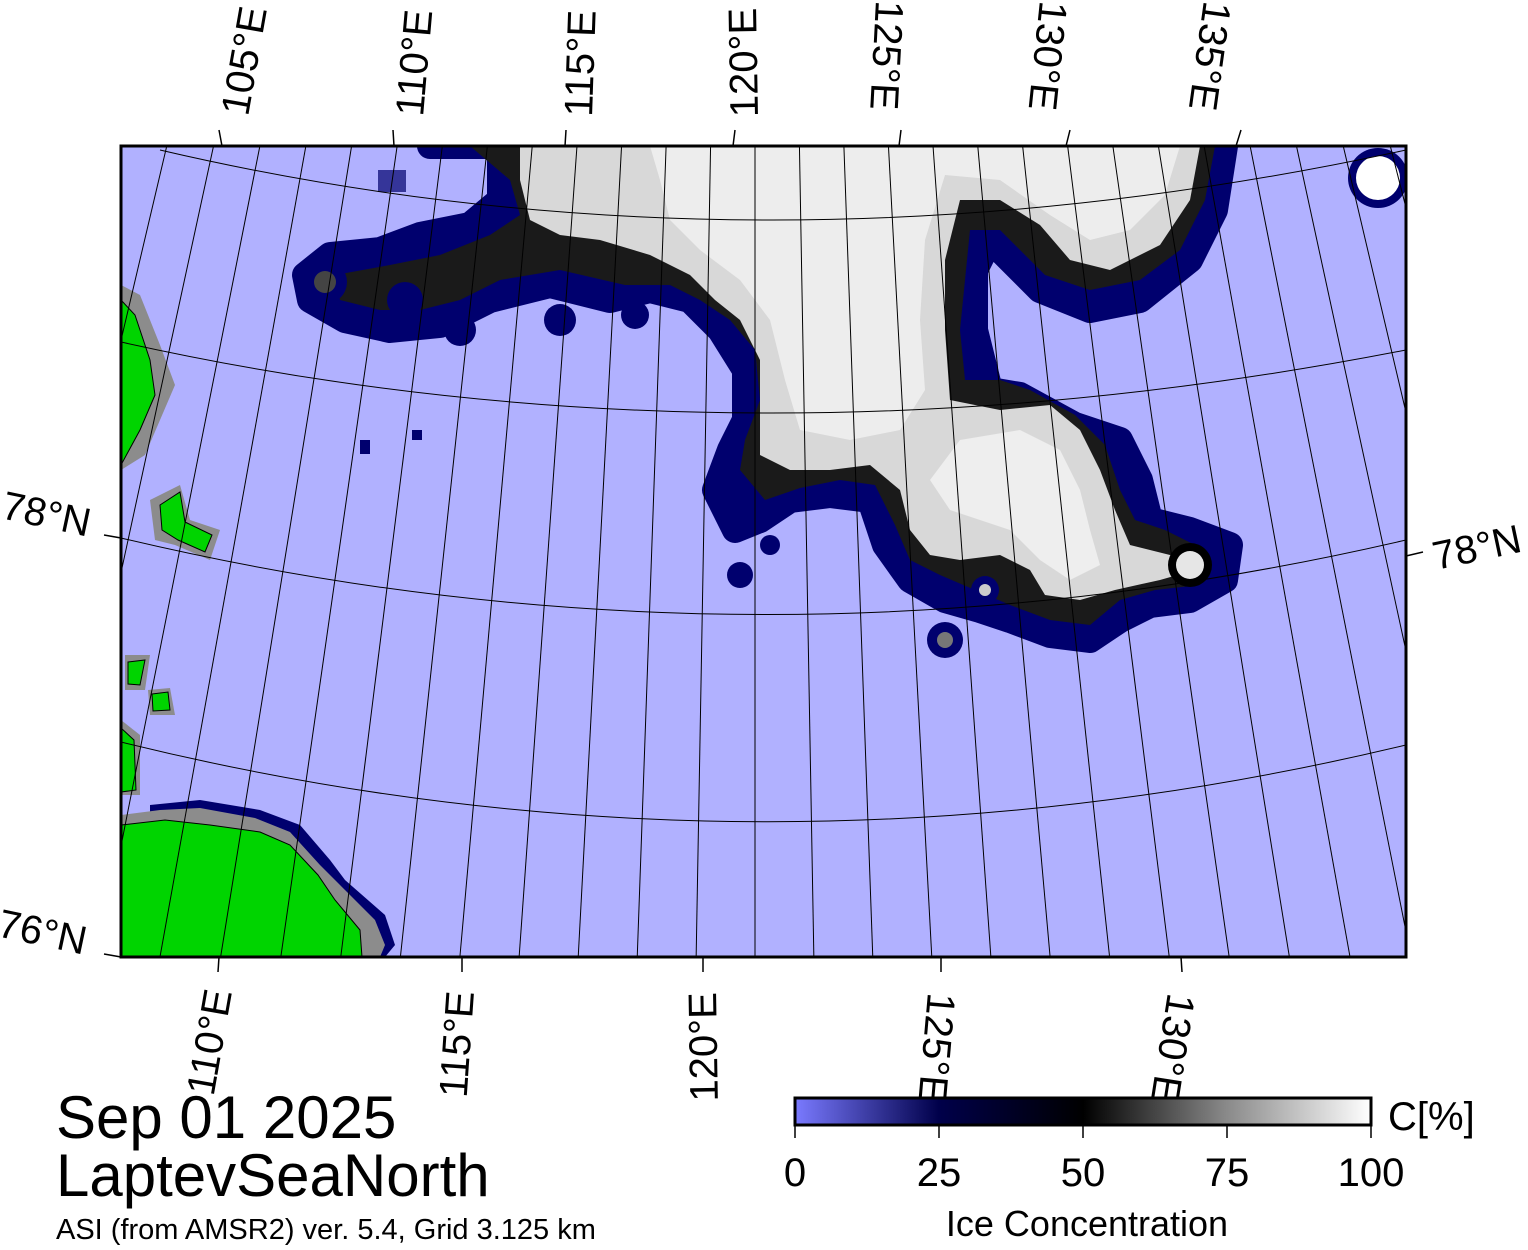 Image resolution: width=1528 pixels, height=1250 pixels. I want to click on top-lon-label: 115°E, so click(581, 63).